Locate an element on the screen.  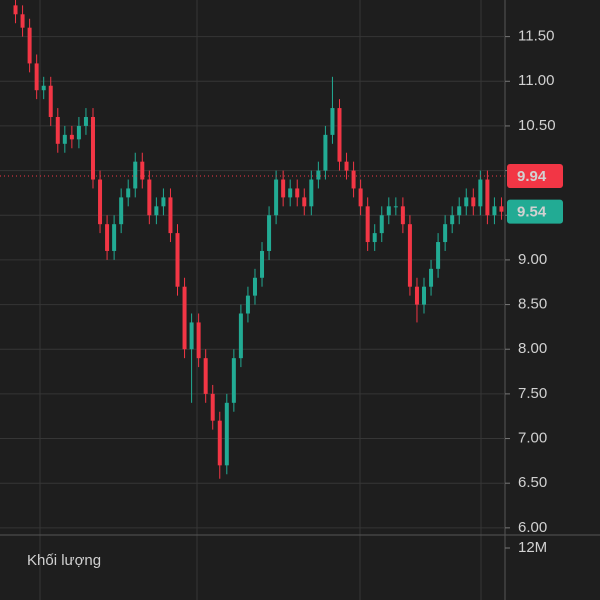
y-tick-label: 6.50 is located at coordinates (532, 482).